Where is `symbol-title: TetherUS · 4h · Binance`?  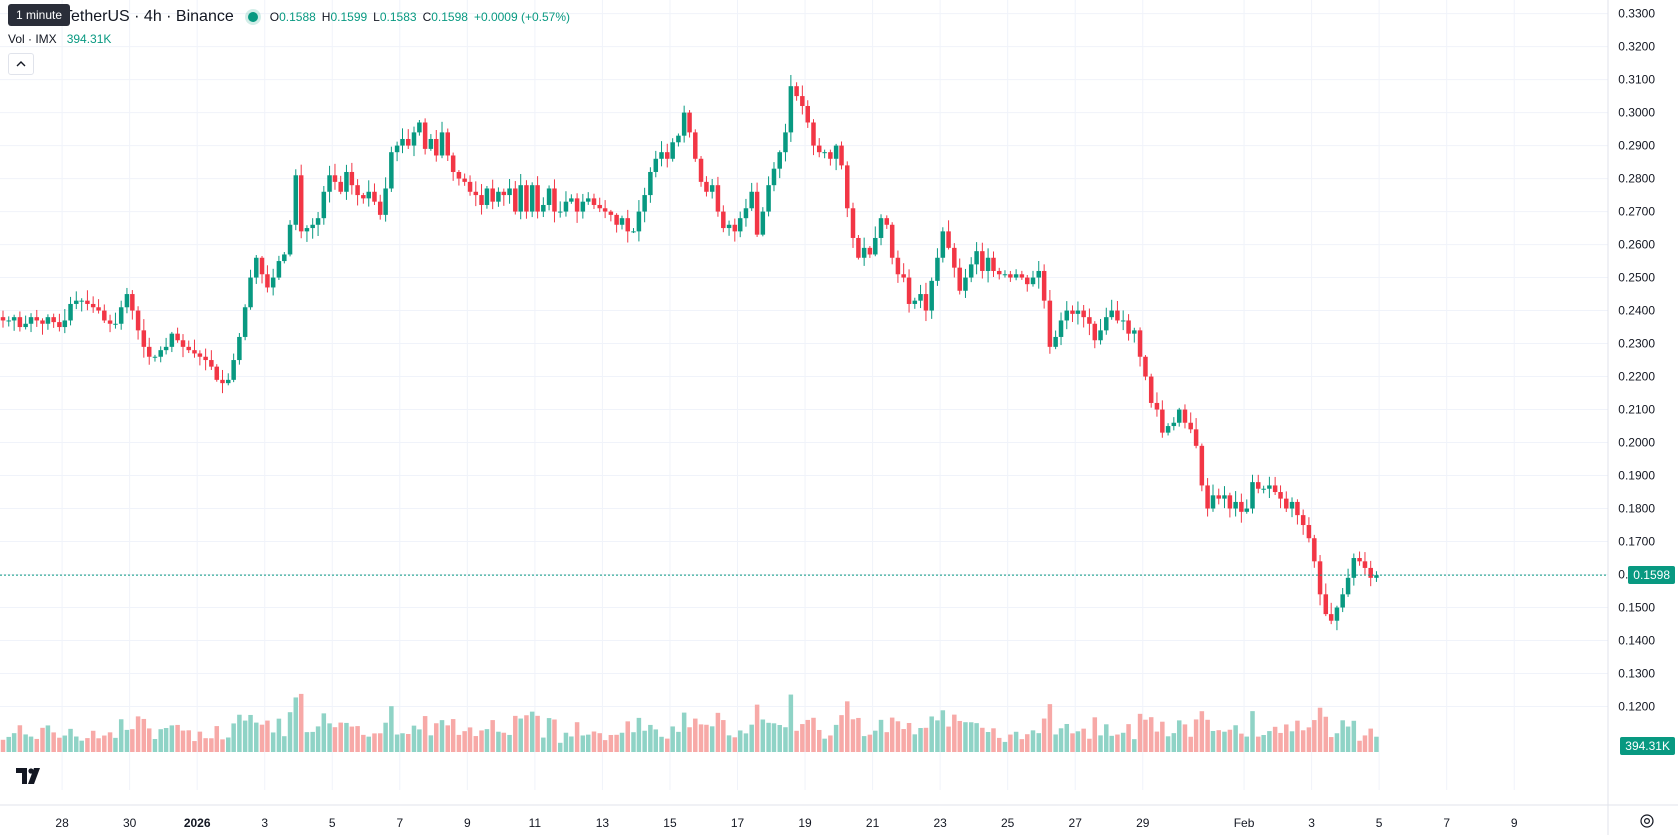 symbol-title: TetherUS · 4h · Binance is located at coordinates (148, 16).